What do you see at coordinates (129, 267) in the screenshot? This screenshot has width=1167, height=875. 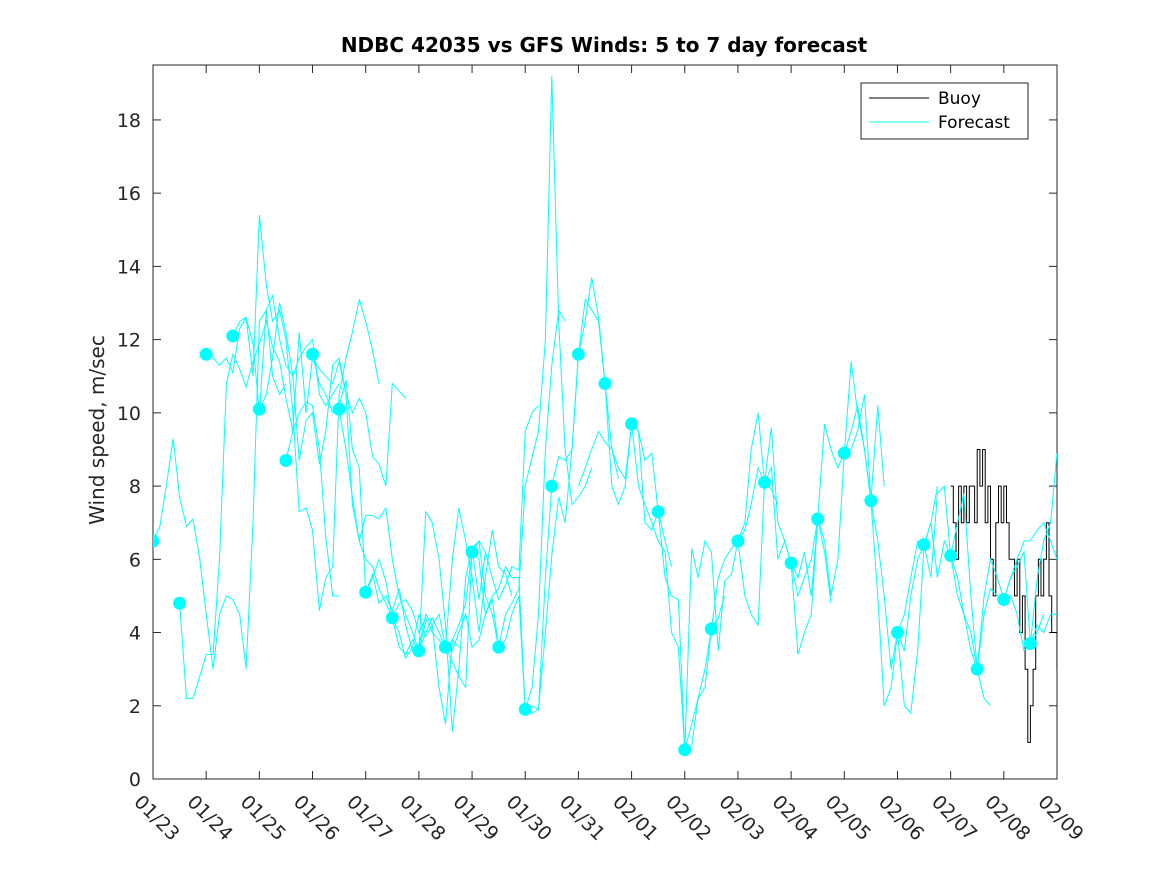 I see `y-tick-label: 14` at bounding box center [129, 267].